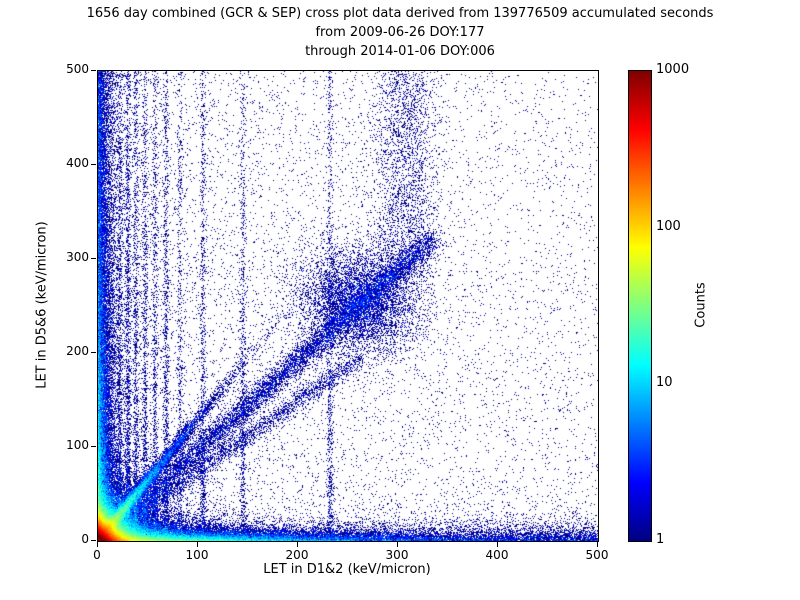  What do you see at coordinates (197, 555) in the screenshot?
I see `x-tick-label: 100` at bounding box center [197, 555].